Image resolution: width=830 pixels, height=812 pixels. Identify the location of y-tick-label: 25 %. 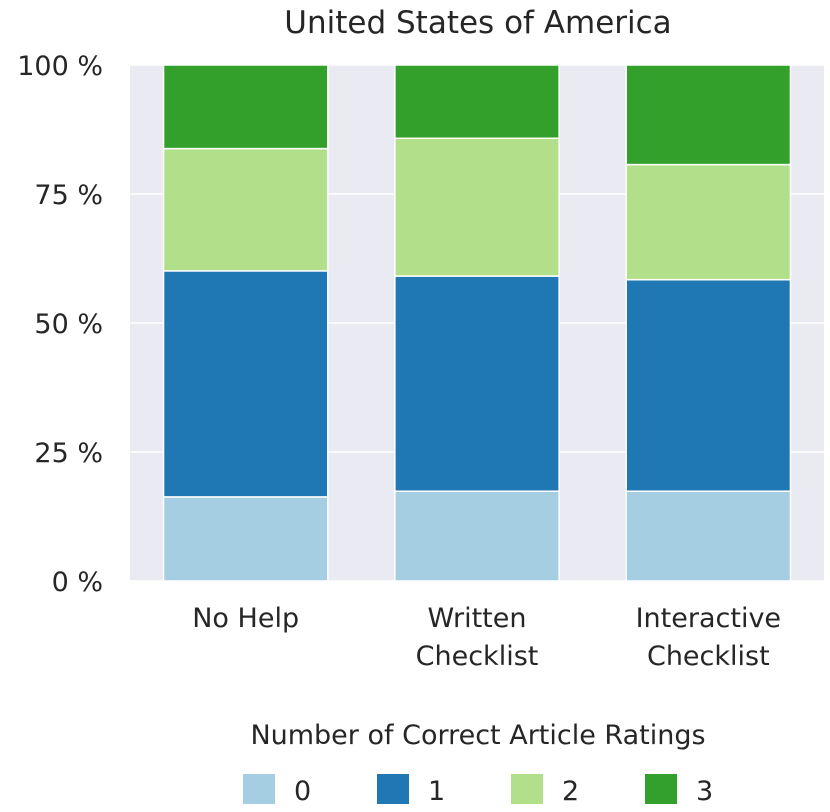
(68, 453).